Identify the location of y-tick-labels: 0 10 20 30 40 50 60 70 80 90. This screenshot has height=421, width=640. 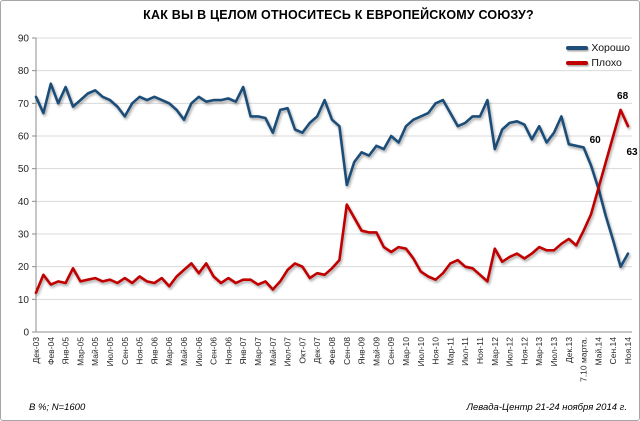
(24, 186).